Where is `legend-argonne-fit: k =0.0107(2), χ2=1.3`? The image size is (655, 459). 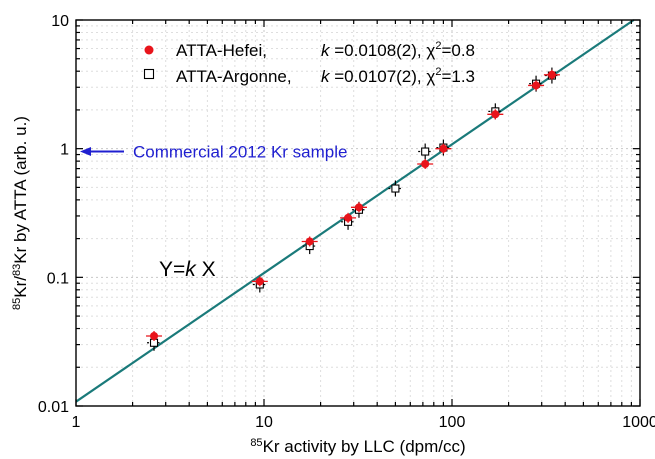
legend-argonne-fit: k =0.0107(2), χ2=1.3 is located at coordinates (398, 76).